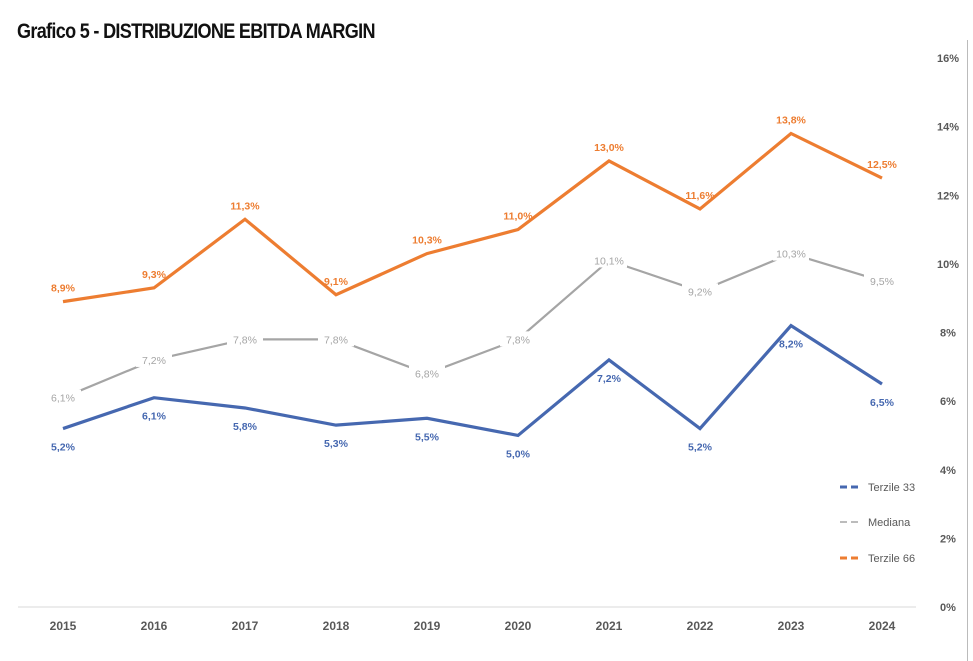 The height and width of the screenshot is (661, 973). I want to click on x-tick-label: 2018, so click(336, 626).